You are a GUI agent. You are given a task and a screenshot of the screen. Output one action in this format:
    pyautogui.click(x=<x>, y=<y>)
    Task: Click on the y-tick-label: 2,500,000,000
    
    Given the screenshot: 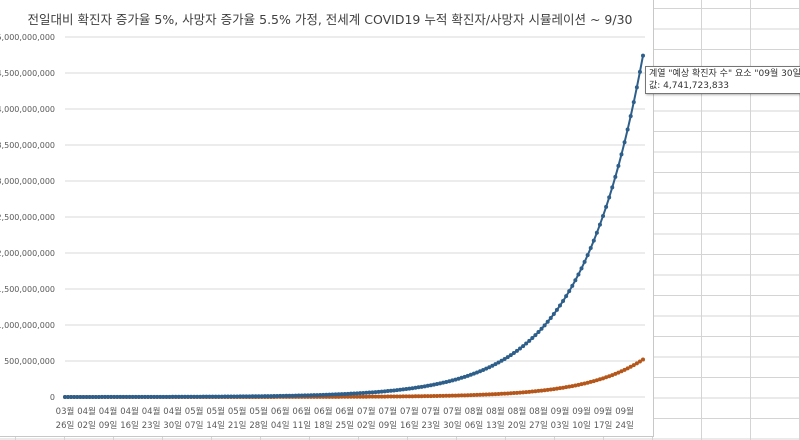 What is the action you would take?
    pyautogui.click(x=27, y=217)
    